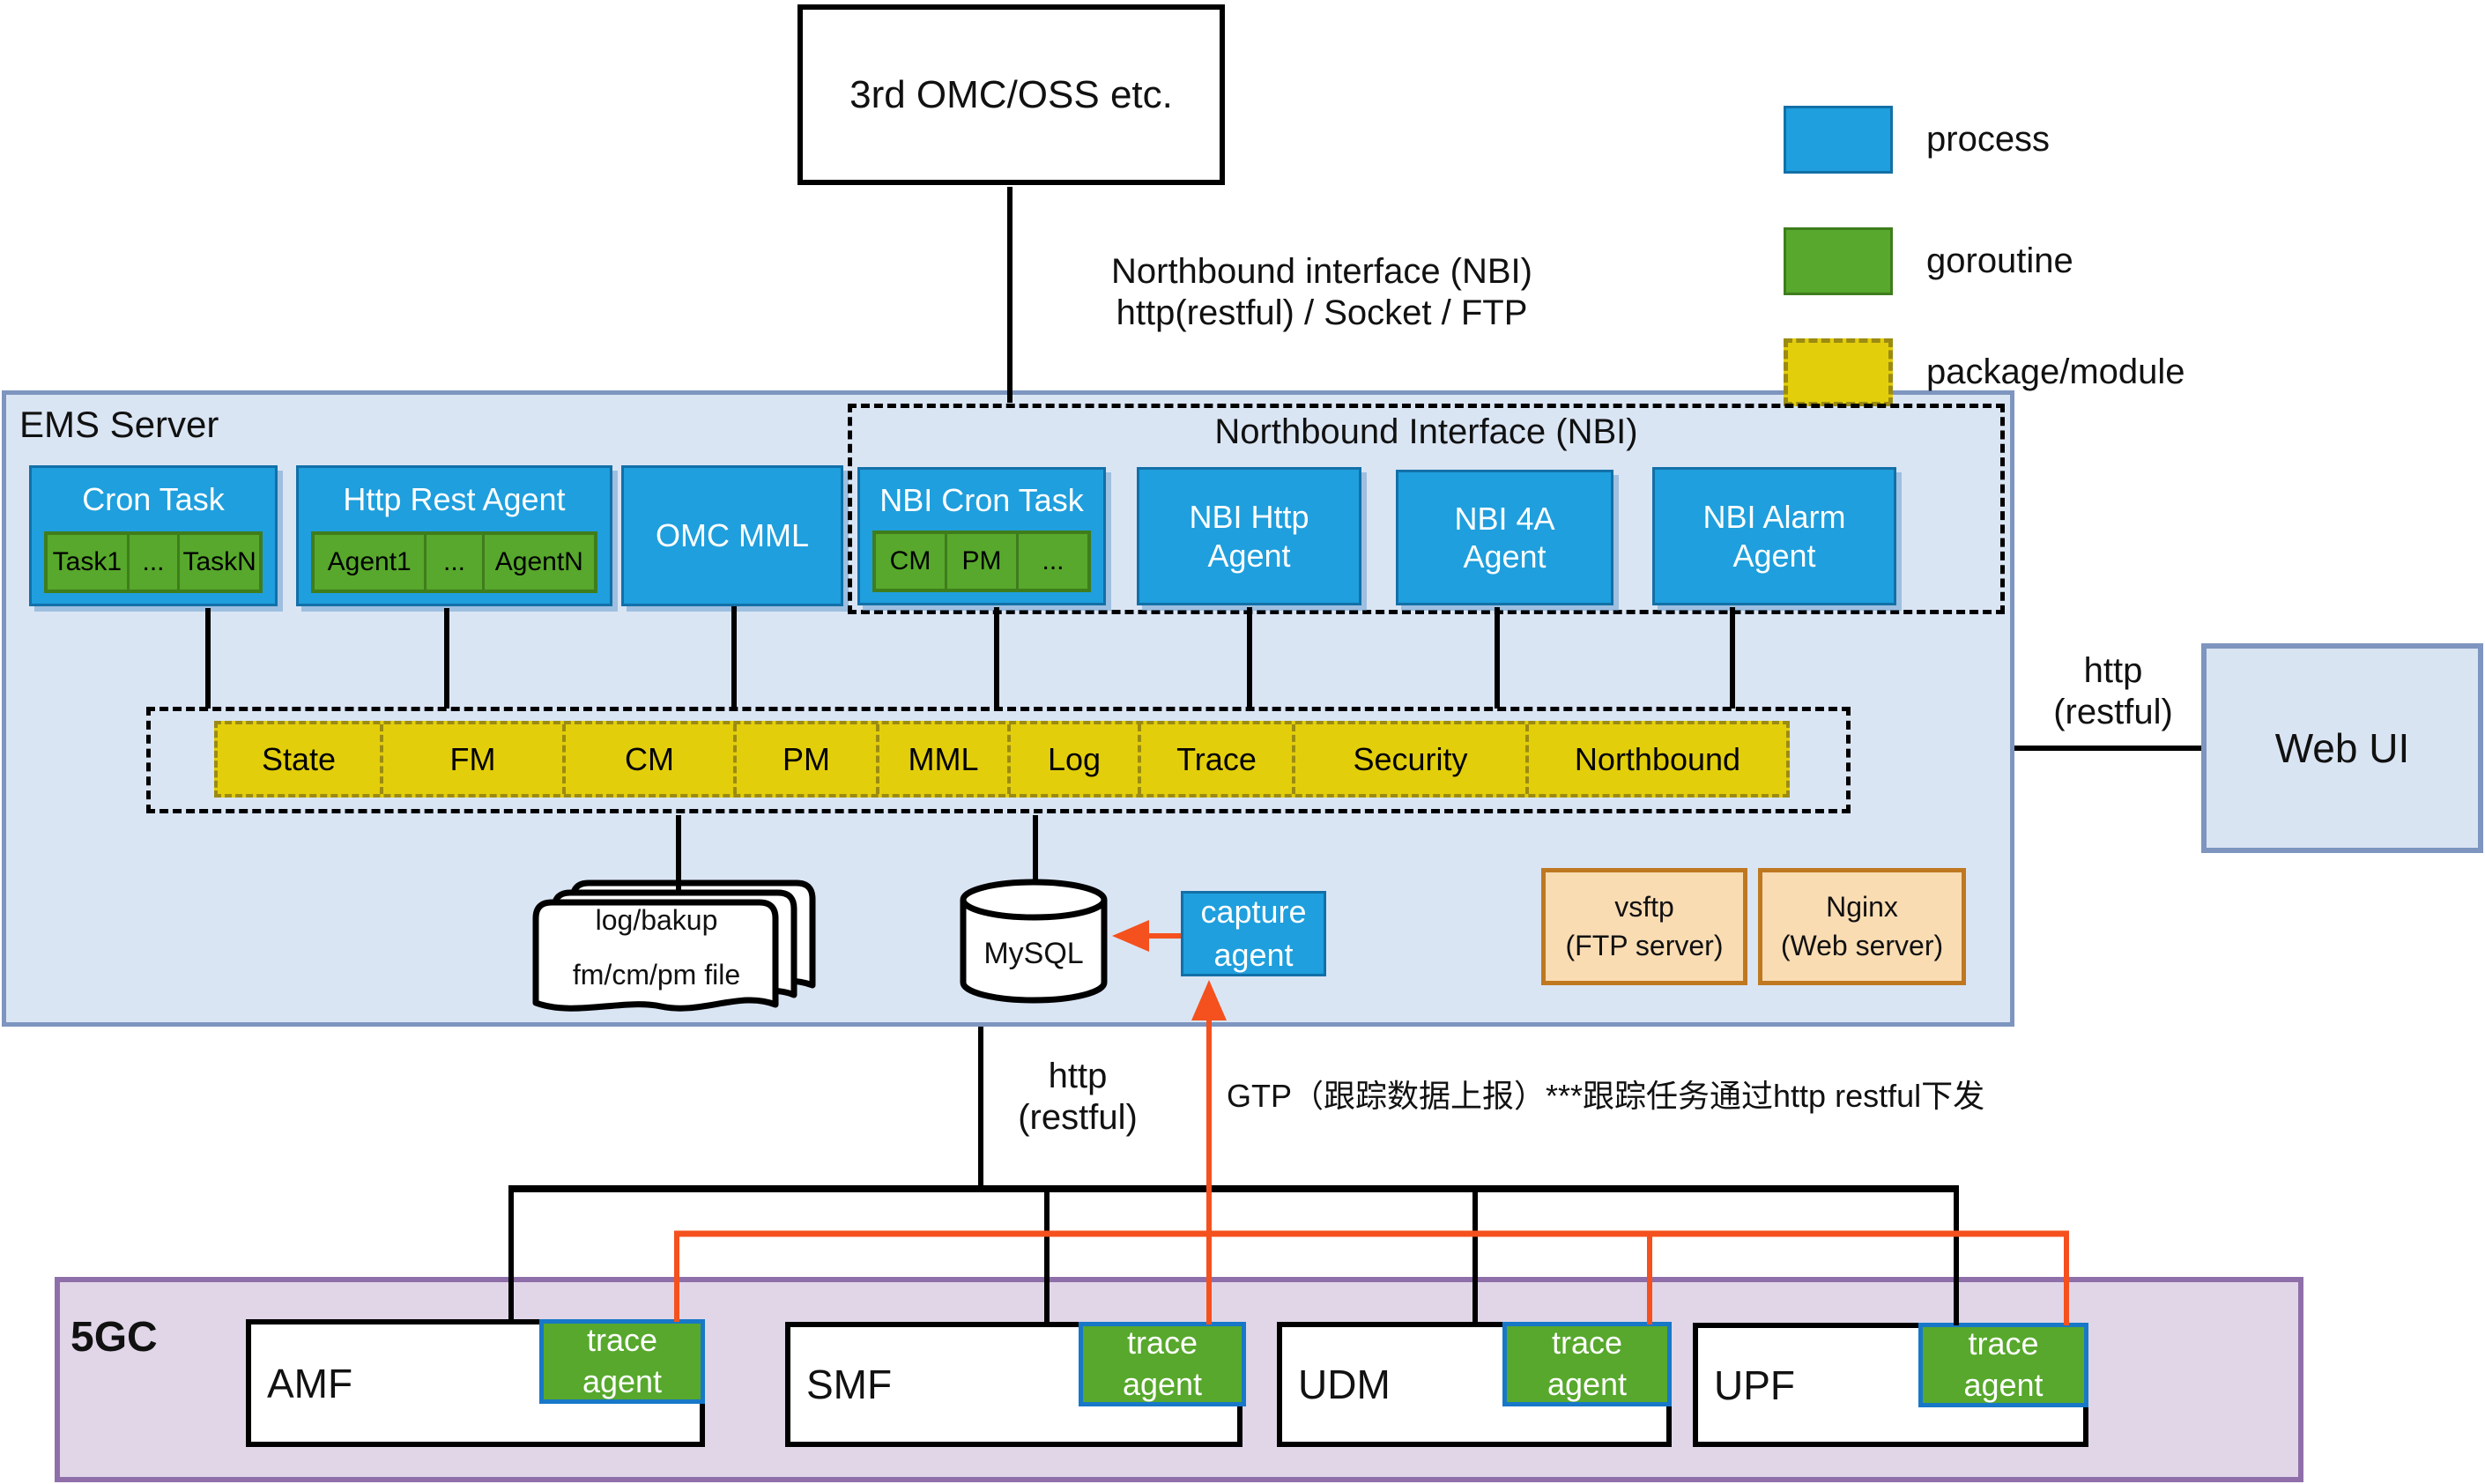 The image size is (2485, 1484). I want to click on vsftp-line2: (FTP server), so click(1645, 945).